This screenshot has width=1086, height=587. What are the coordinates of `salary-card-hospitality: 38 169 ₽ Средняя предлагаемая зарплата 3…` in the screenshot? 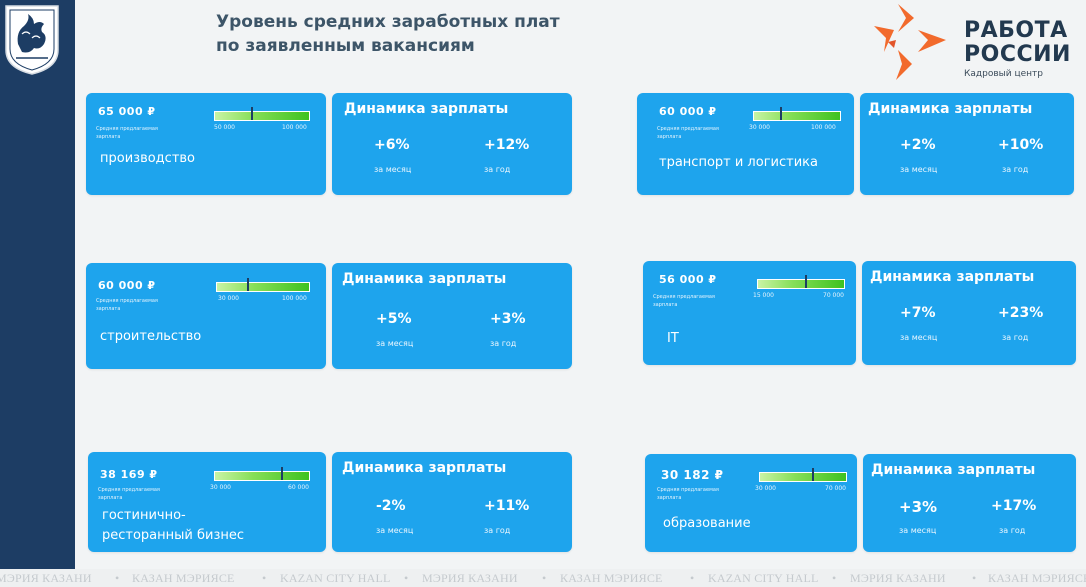 It's located at (207, 502).